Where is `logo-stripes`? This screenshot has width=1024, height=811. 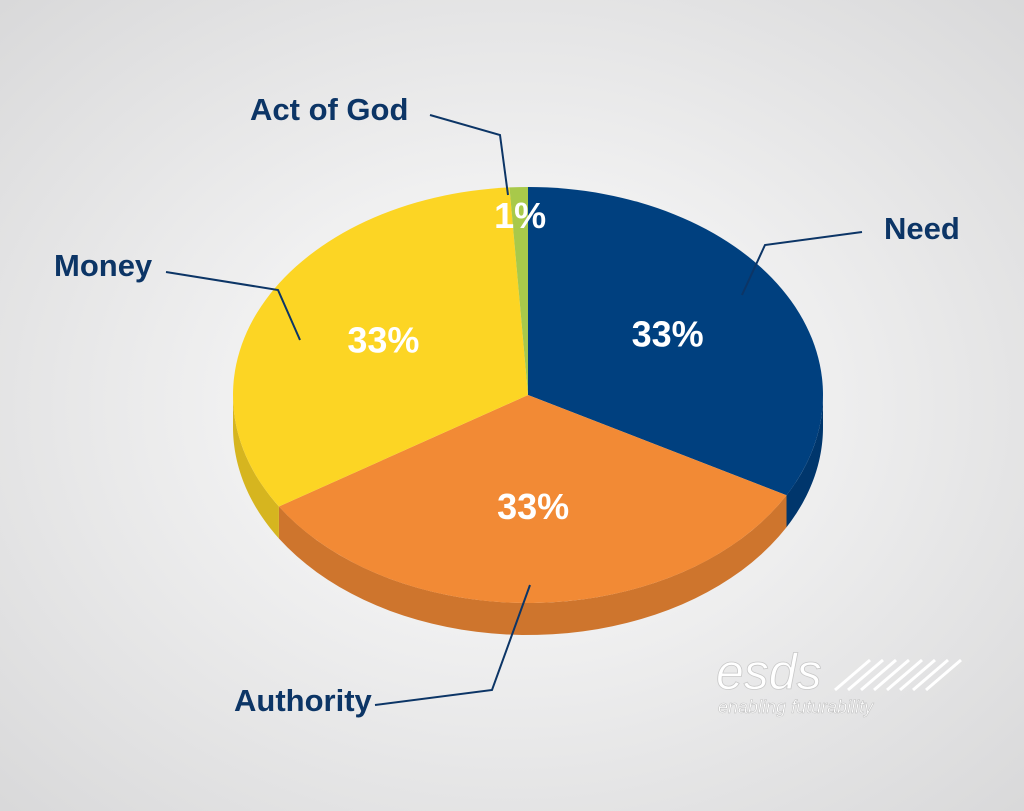 logo-stripes is located at coordinates (898, 675).